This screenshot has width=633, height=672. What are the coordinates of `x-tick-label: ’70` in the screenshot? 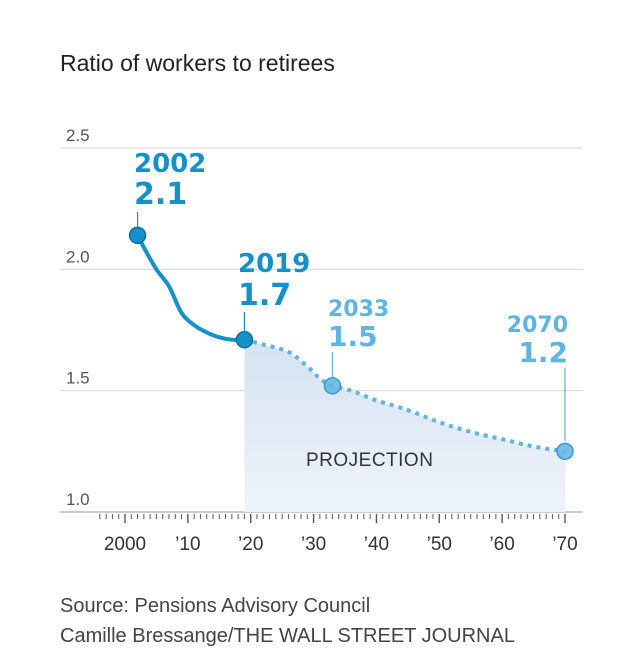 It's located at (564, 544).